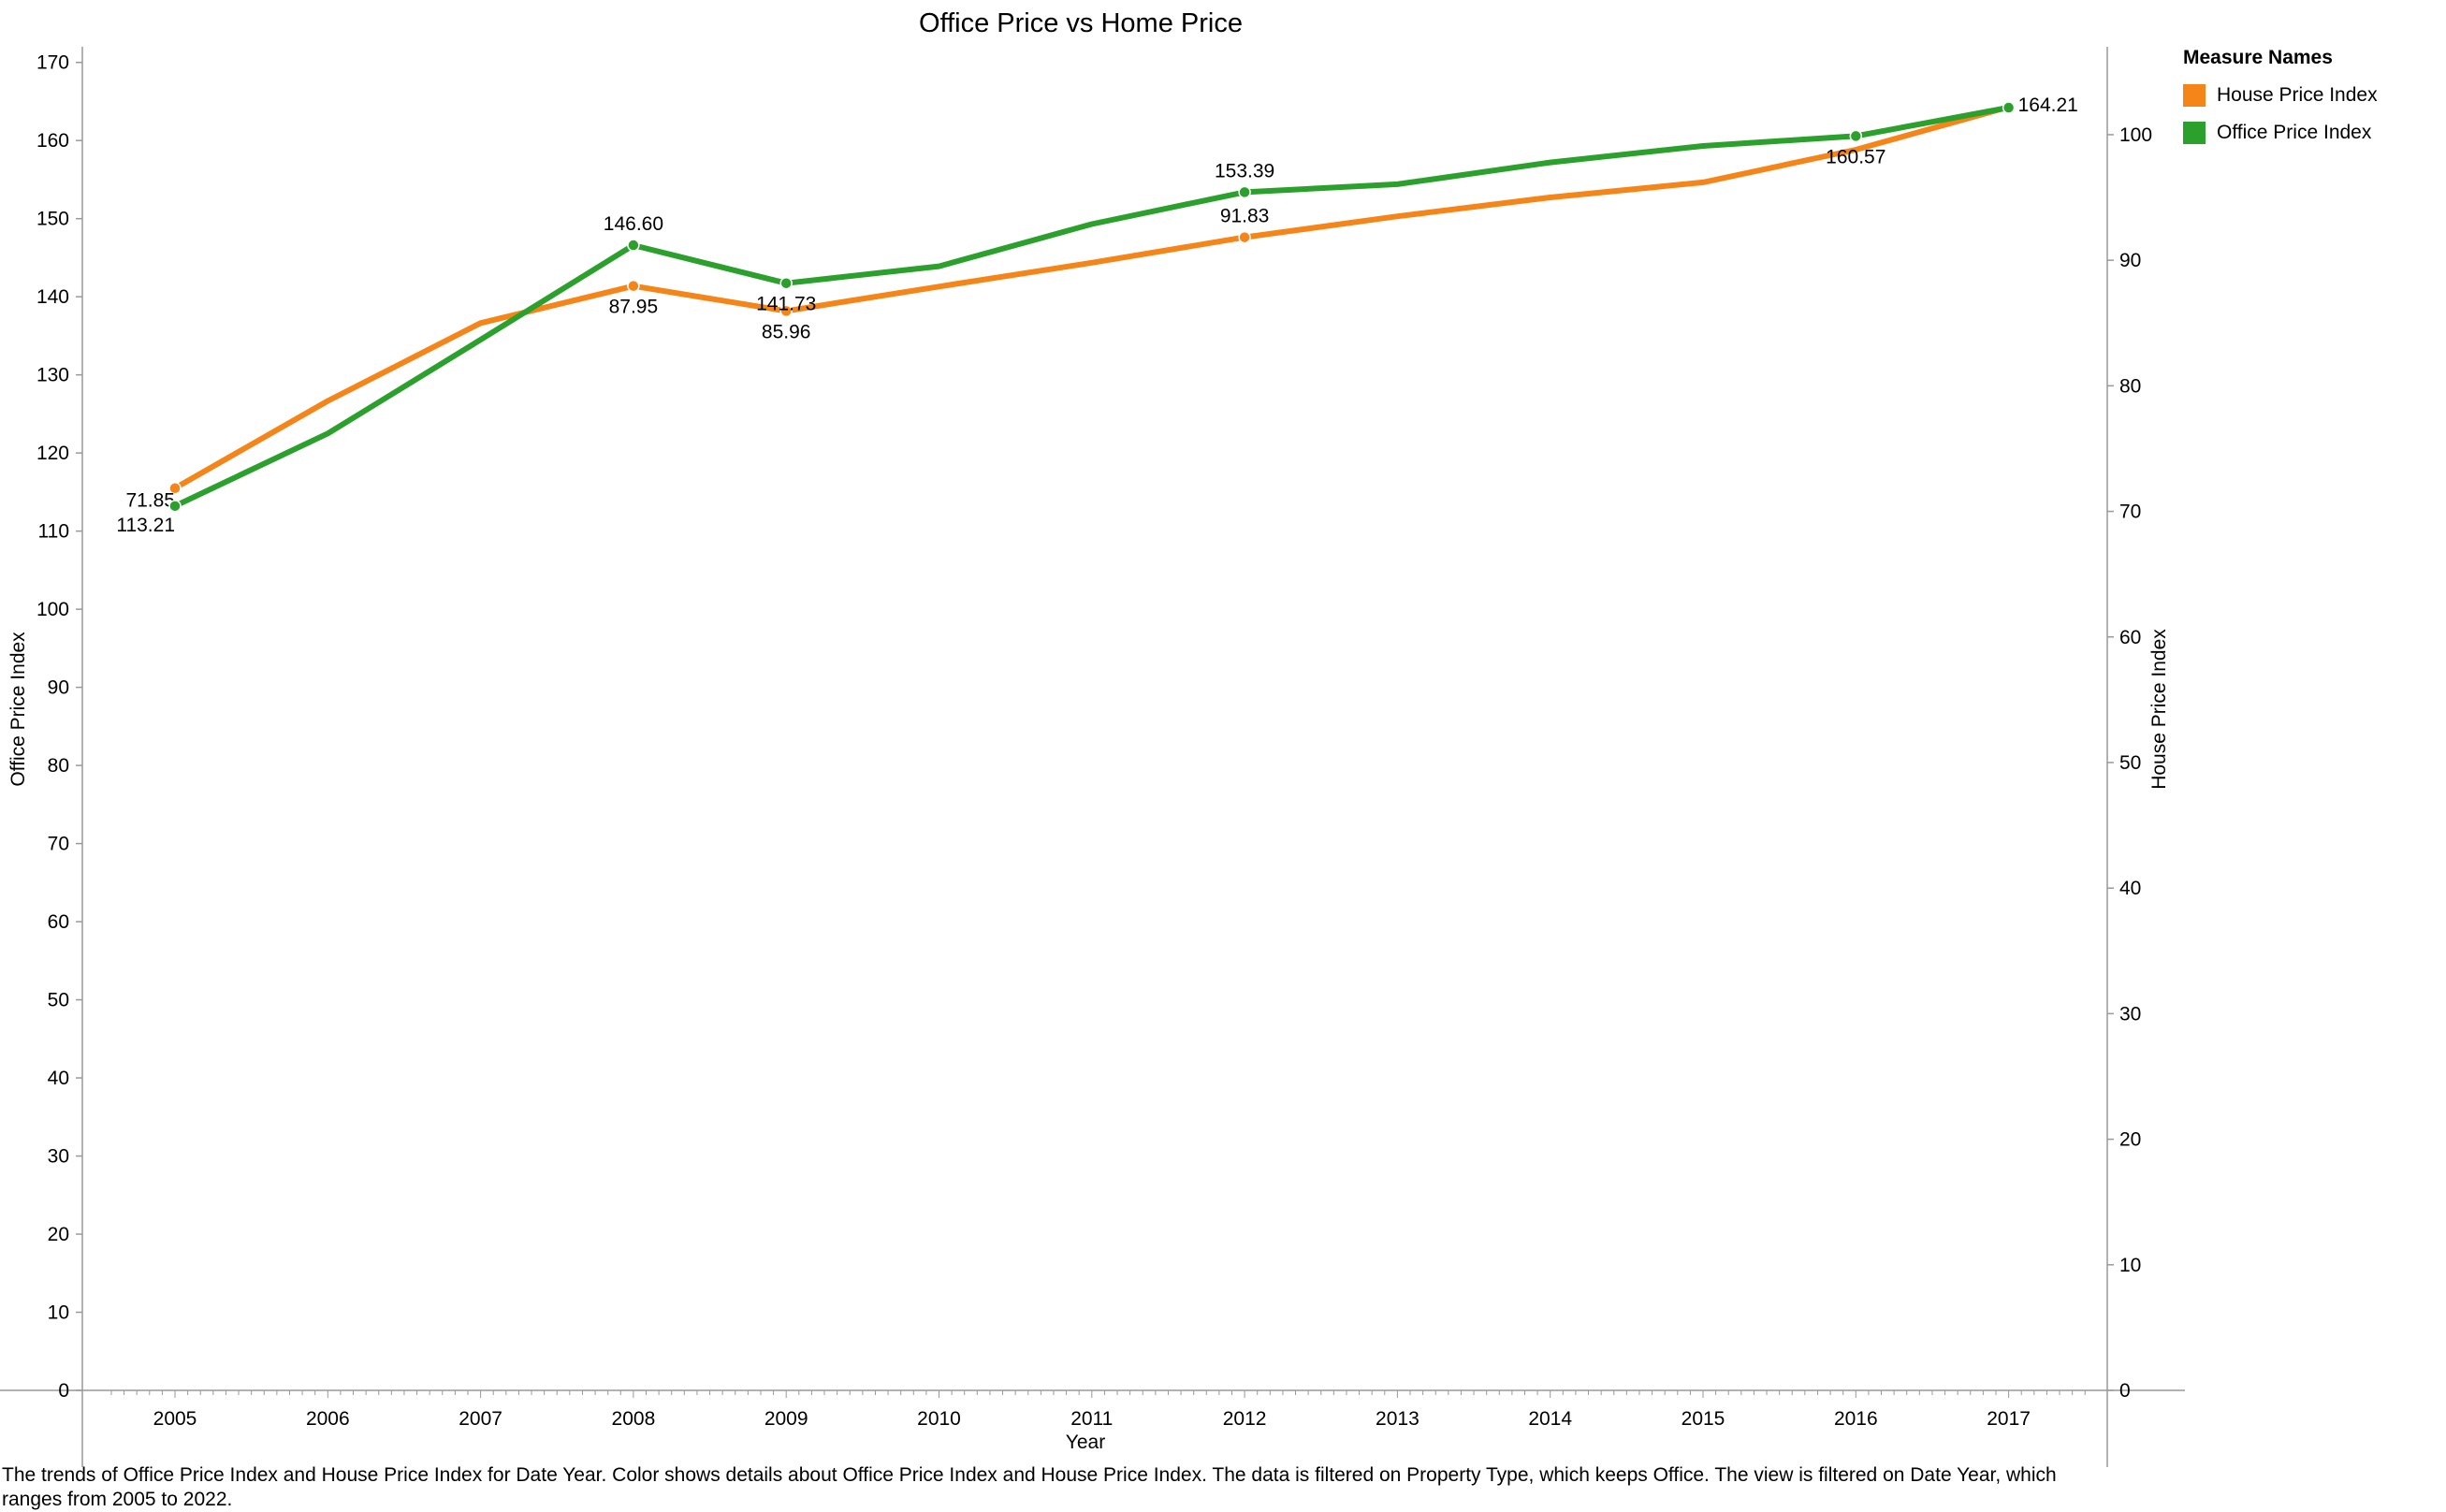  I want to click on y-tick-label-left: 100, so click(52, 609).